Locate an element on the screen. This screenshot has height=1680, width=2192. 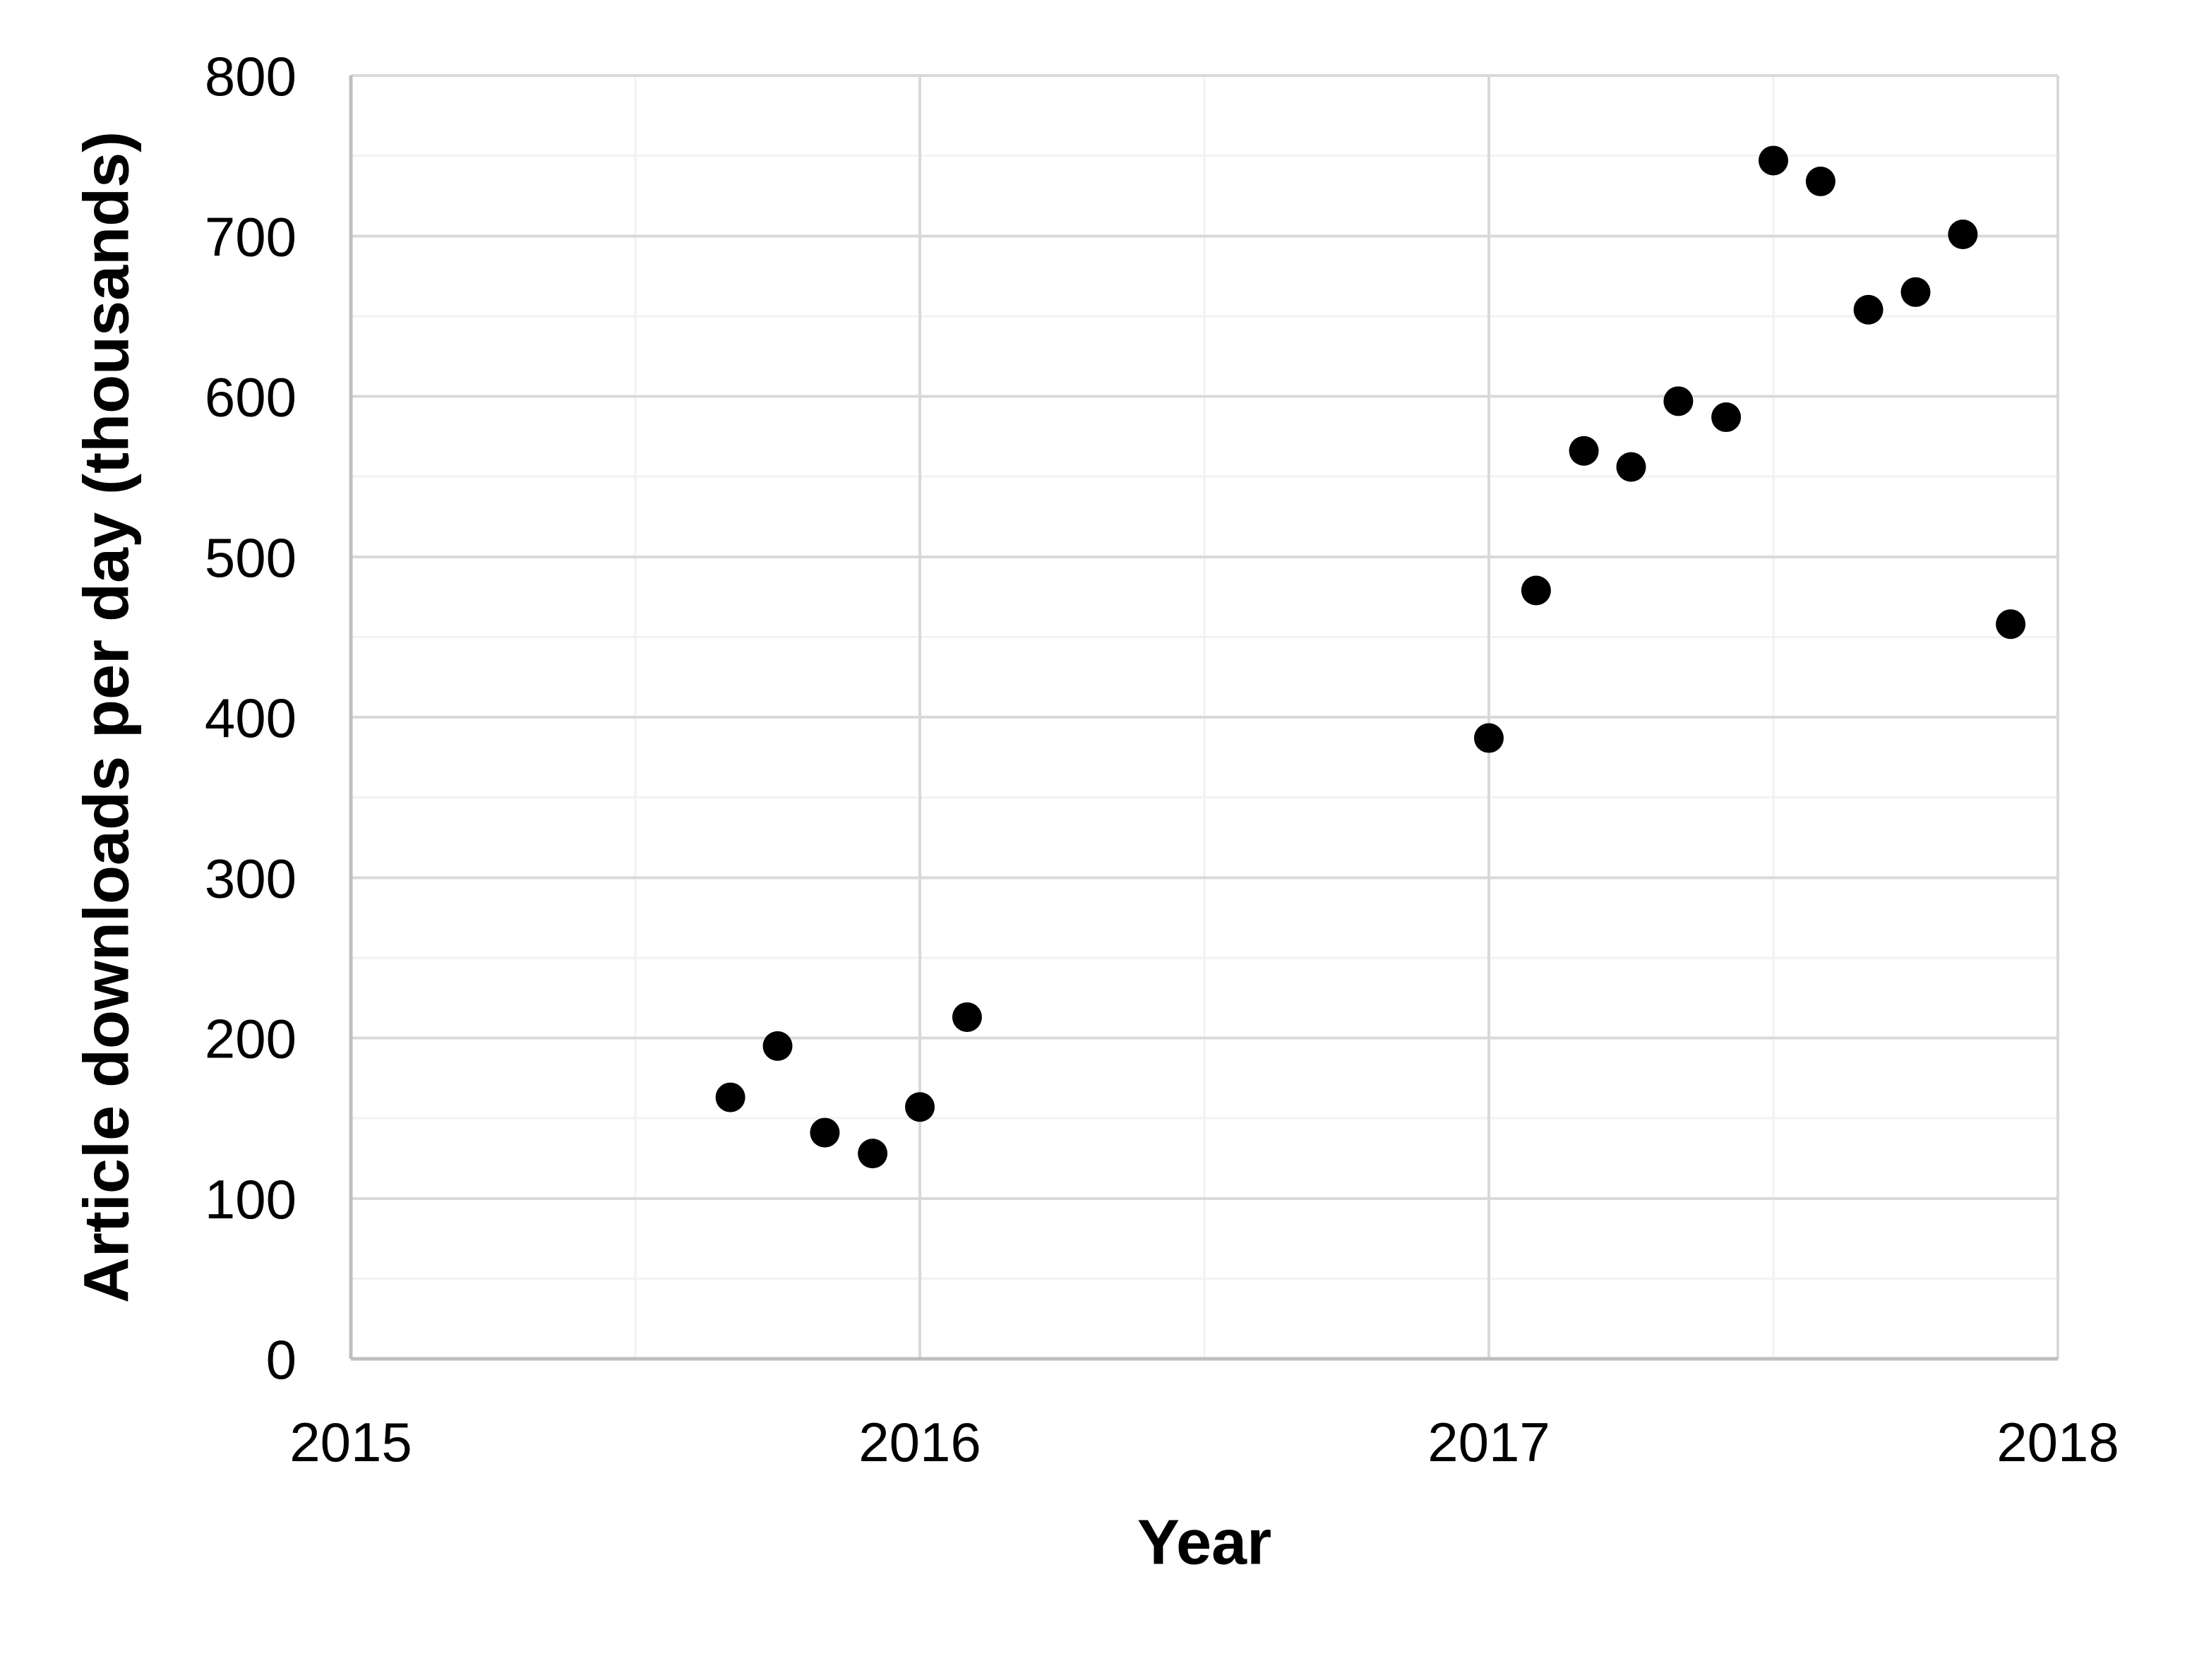
x-tick-label: 2017 is located at coordinates (1488, 1442).